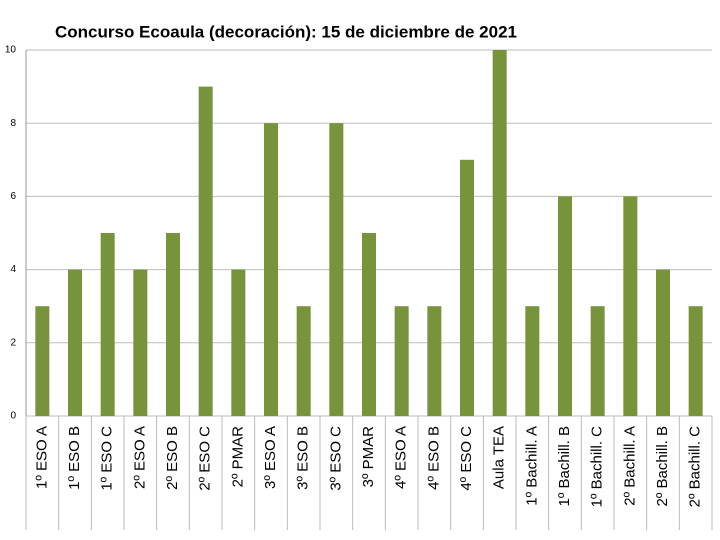 This screenshot has height=540, width=720. What do you see at coordinates (629, 466) in the screenshot?
I see `x-tick-label: 2º Bachill. A` at bounding box center [629, 466].